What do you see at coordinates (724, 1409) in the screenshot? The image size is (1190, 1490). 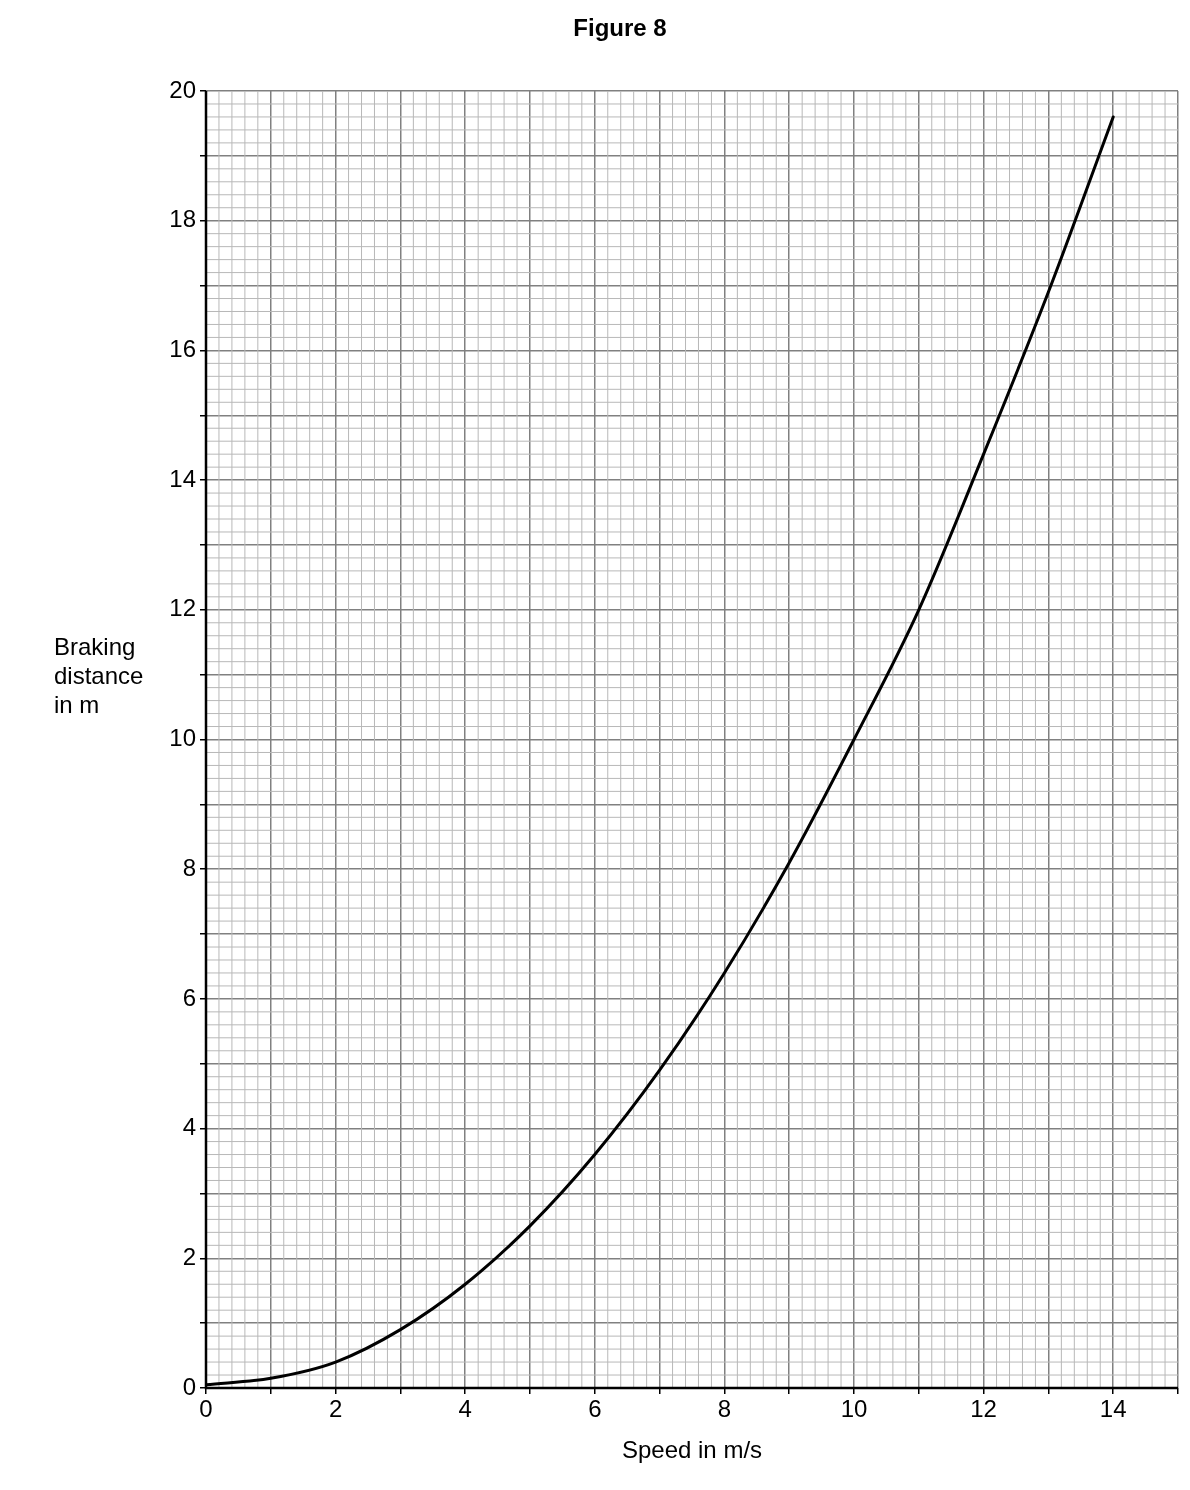 I see `x-tick-label: 8` at bounding box center [724, 1409].